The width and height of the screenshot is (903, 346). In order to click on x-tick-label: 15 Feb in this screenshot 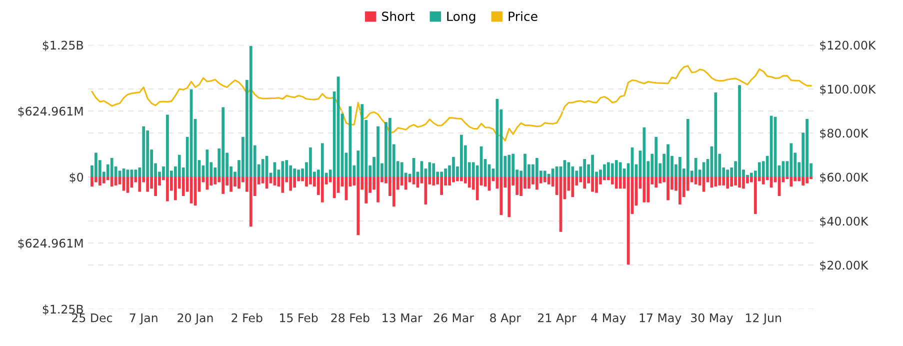, I will do `click(299, 317)`.